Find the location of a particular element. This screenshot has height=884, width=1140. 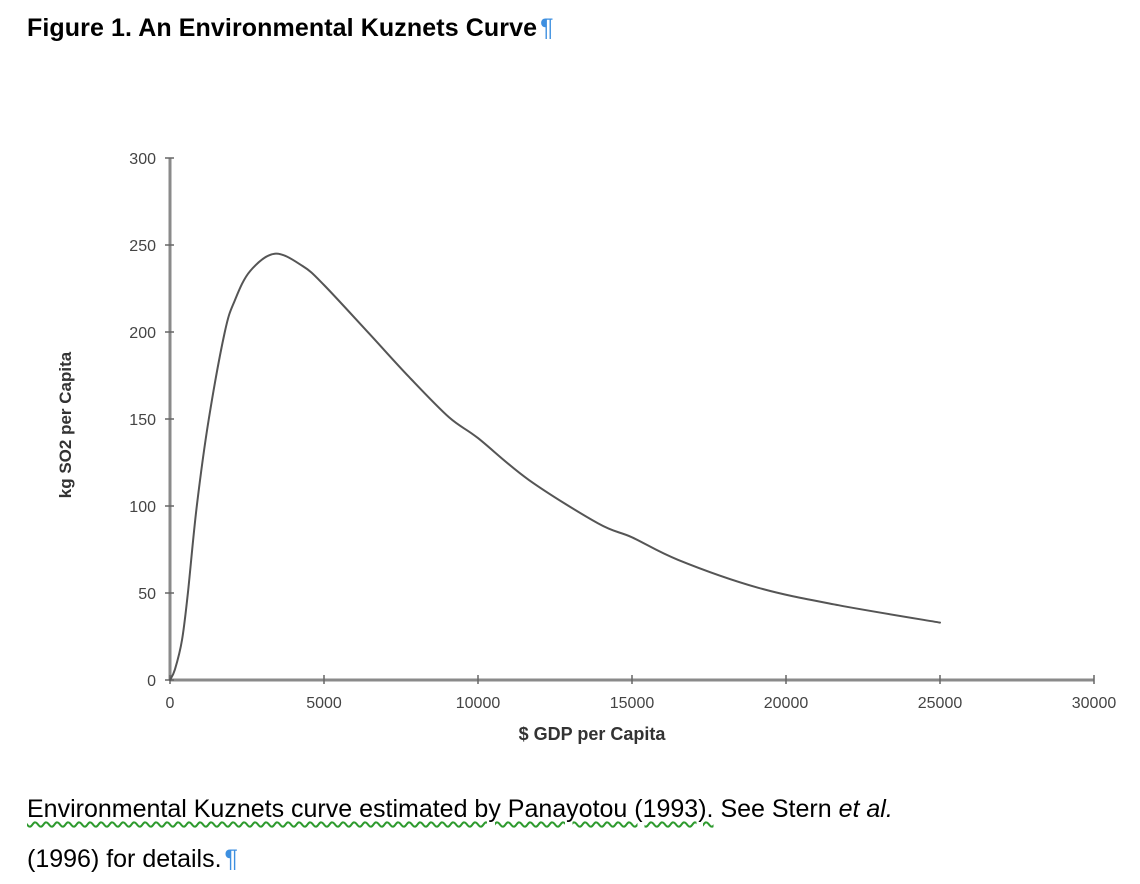

x-tick-label: 0 is located at coordinates (170, 703).